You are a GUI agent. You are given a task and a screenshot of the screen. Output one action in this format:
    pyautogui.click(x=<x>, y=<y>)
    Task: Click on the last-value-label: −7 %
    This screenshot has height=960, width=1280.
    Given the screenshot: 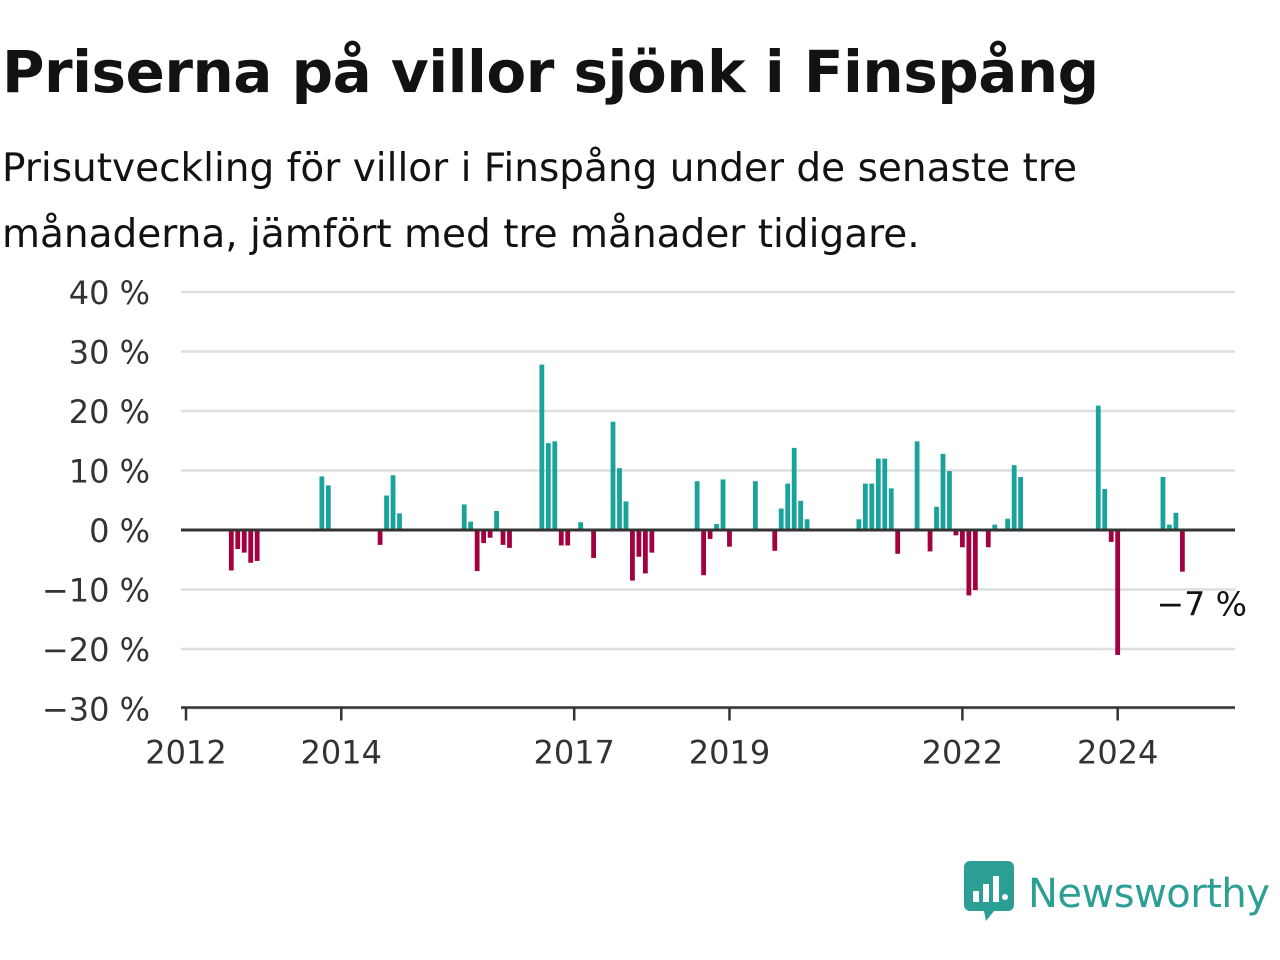 What is the action you would take?
    pyautogui.click(x=1202, y=604)
    